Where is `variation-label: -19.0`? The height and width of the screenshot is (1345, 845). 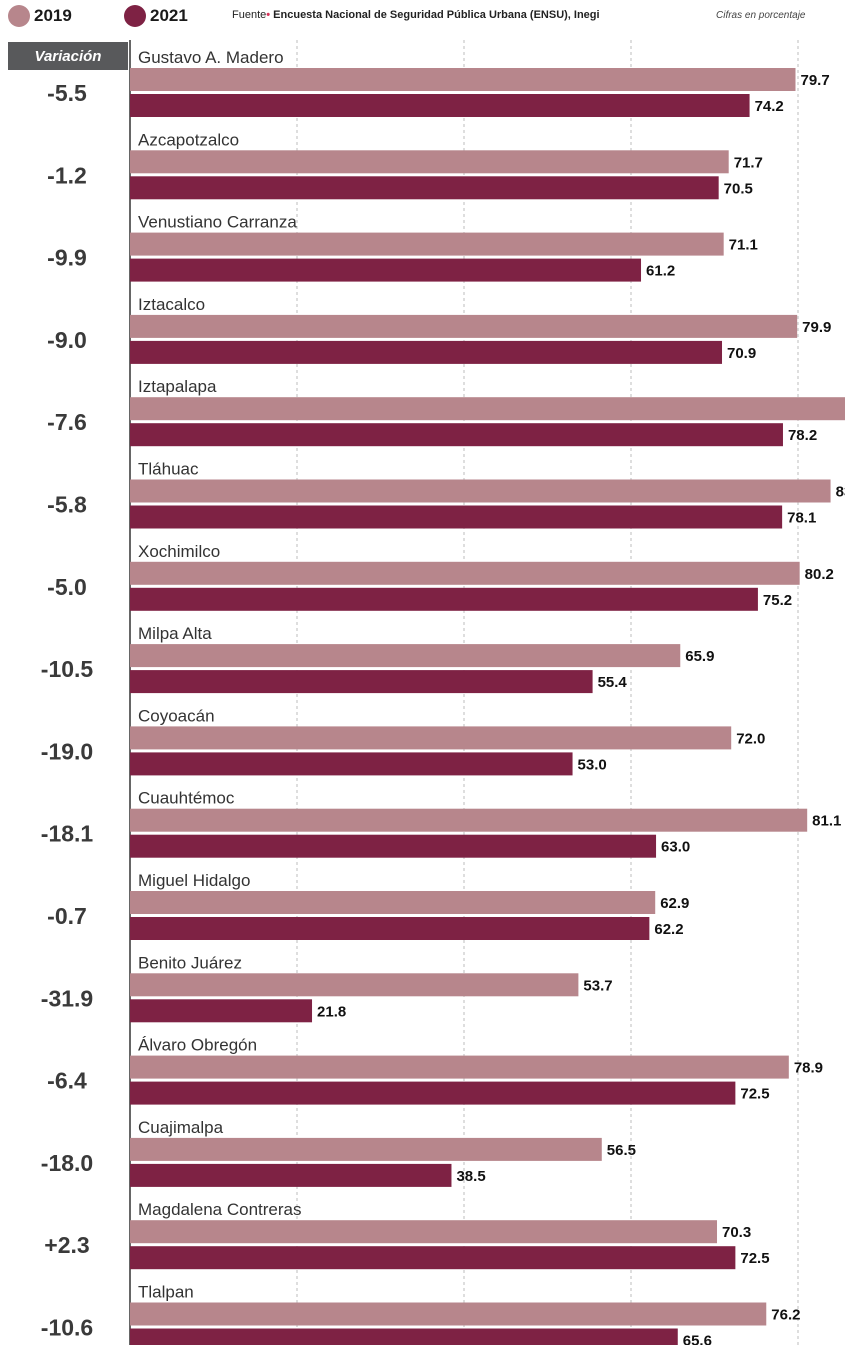
variation-label: -19.0 is located at coordinates (67, 751).